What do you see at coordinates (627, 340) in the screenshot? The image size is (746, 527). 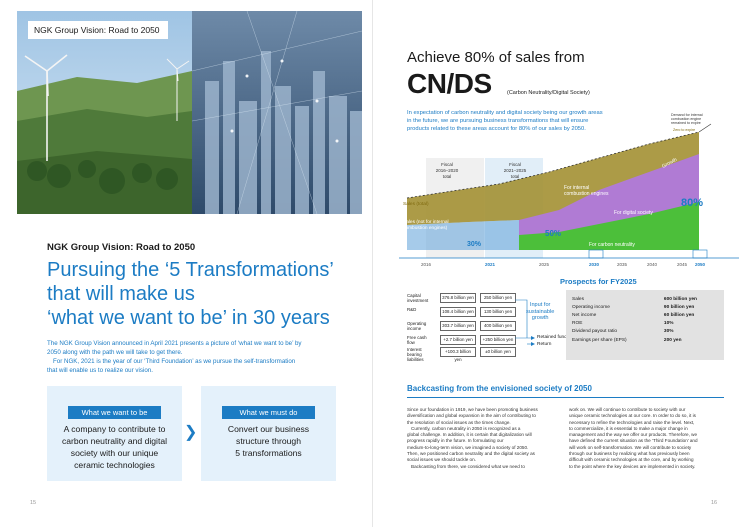 I see `table-row: Earnings per share (EPS) 200 yen` at bounding box center [627, 340].